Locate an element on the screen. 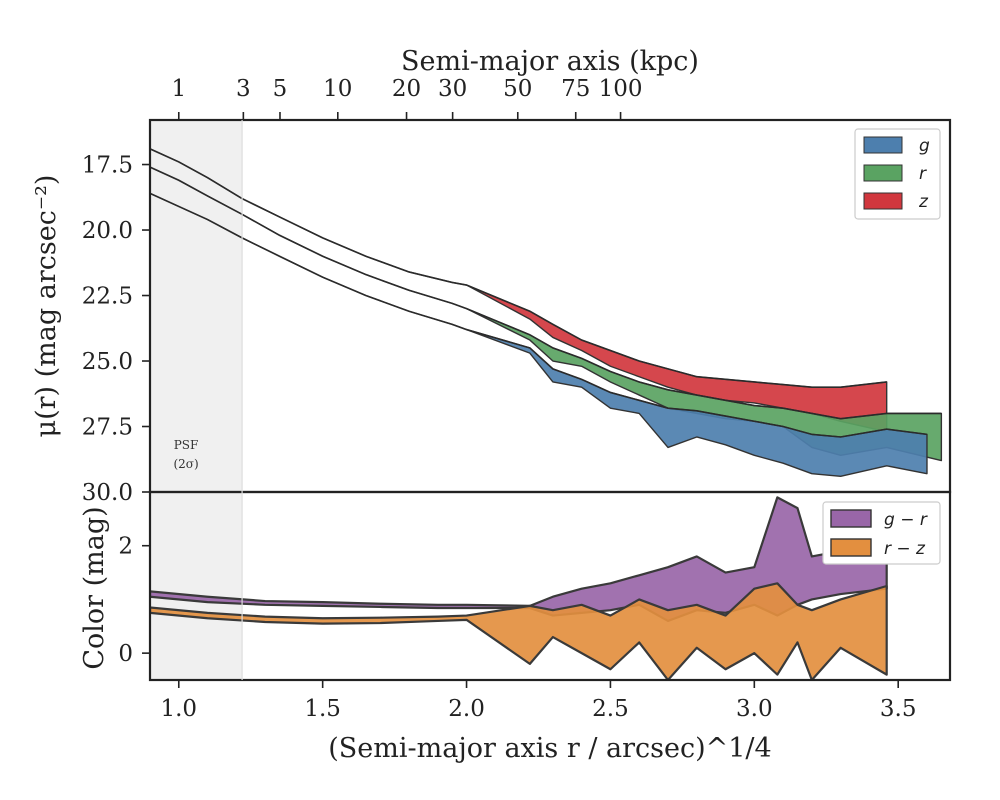 The image size is (1000, 800). psf-region-top is located at coordinates (196, 306).